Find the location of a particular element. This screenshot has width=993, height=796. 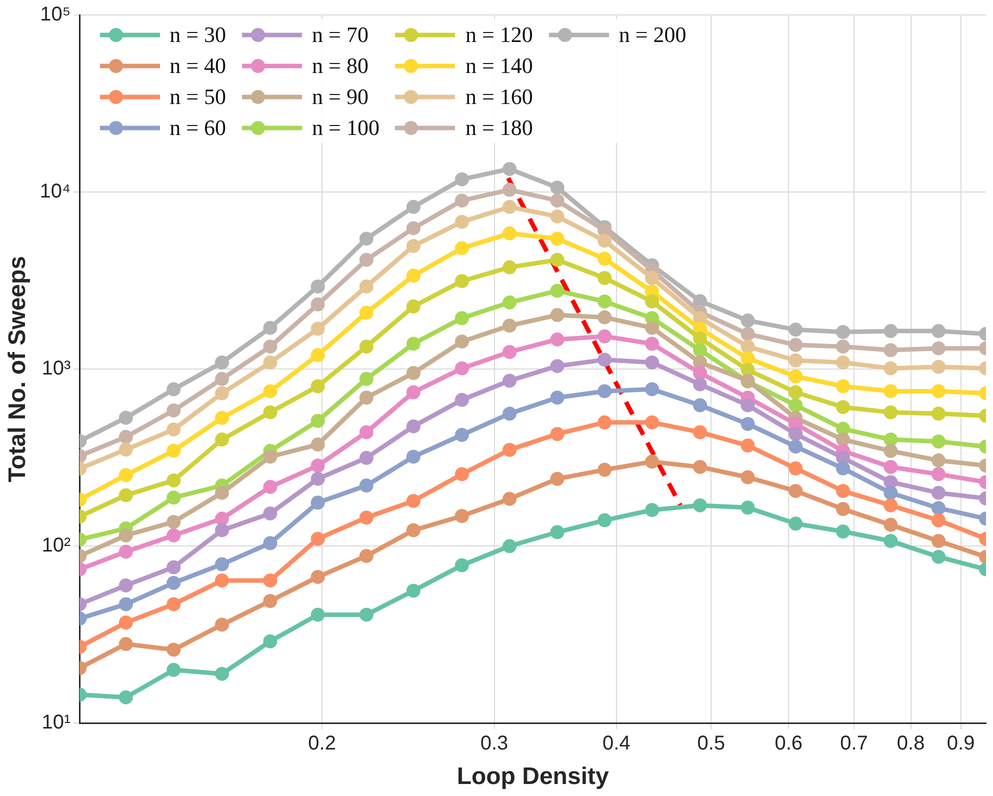

x-tick-label: 0.3 is located at coordinates (494, 743).